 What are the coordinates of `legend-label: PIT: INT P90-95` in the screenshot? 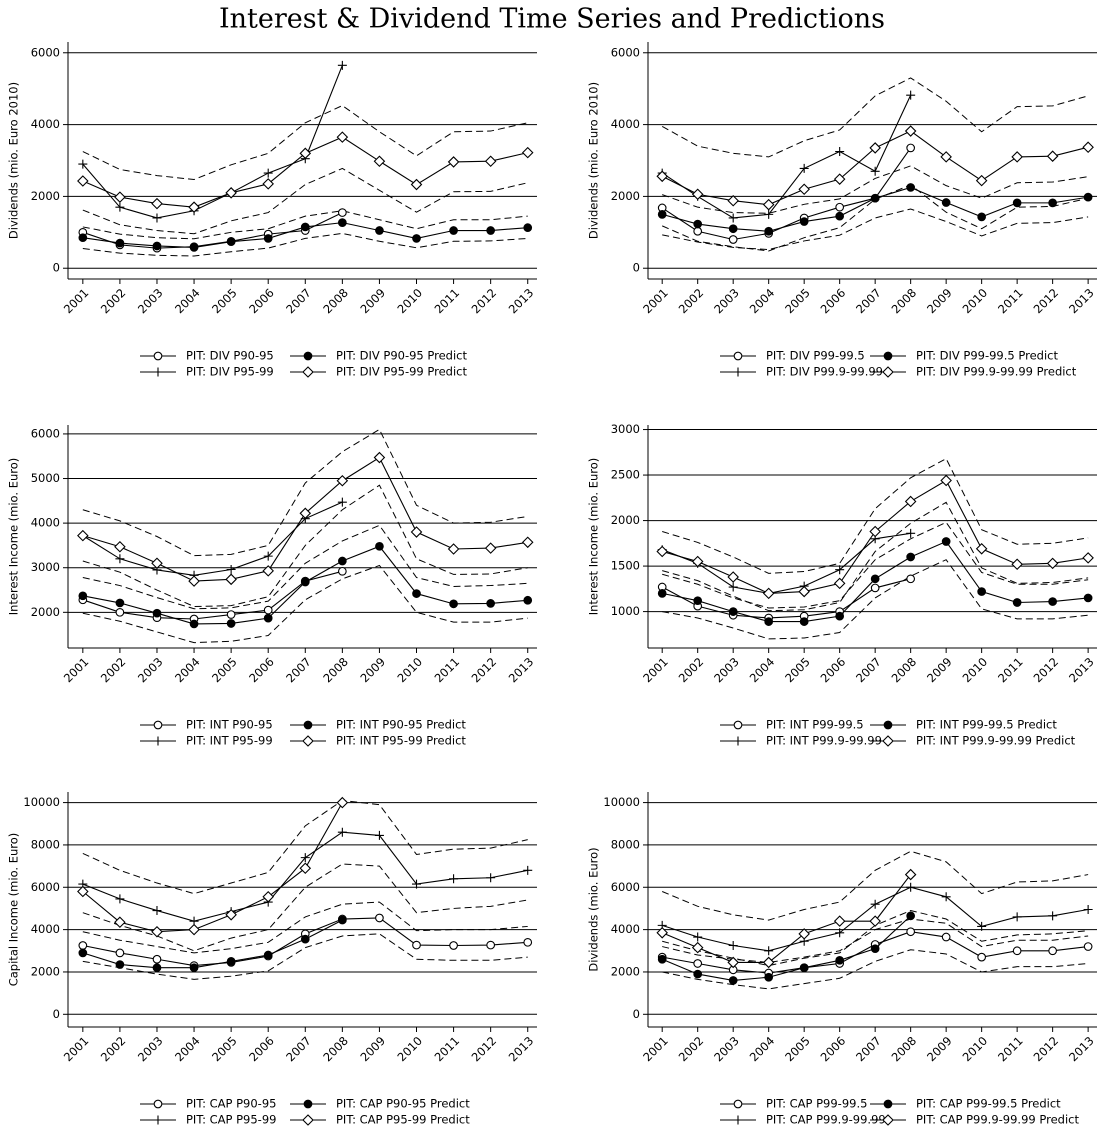 It's located at (229, 725).